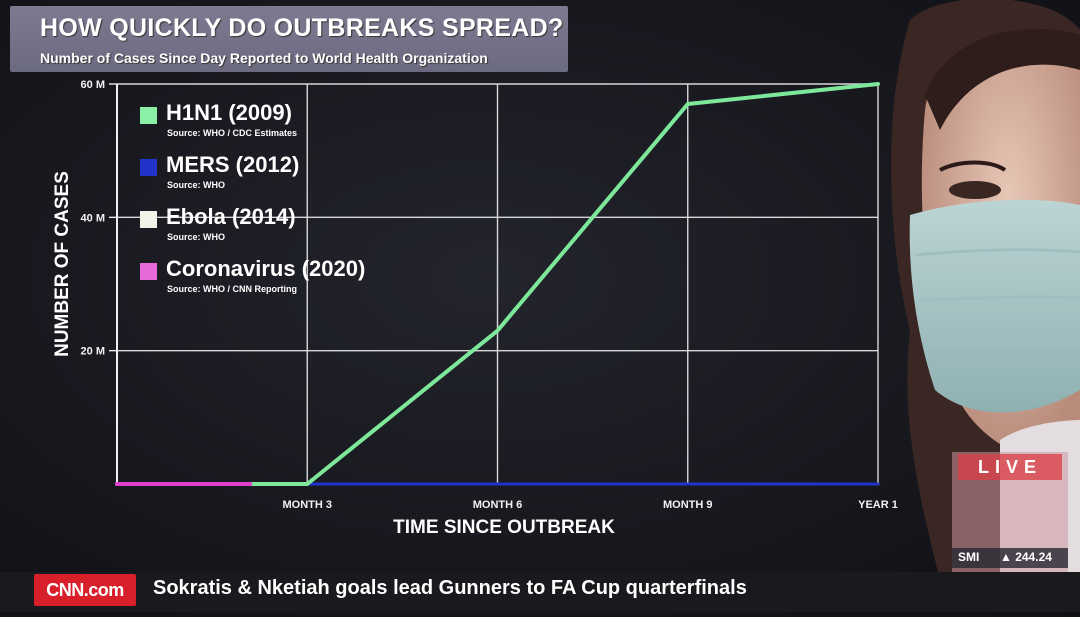 This screenshot has height=617, width=1080. Describe the element at coordinates (232, 289) in the screenshot. I see `legend-source-coronavirus: Source: WHO / CNN Reporting` at that location.